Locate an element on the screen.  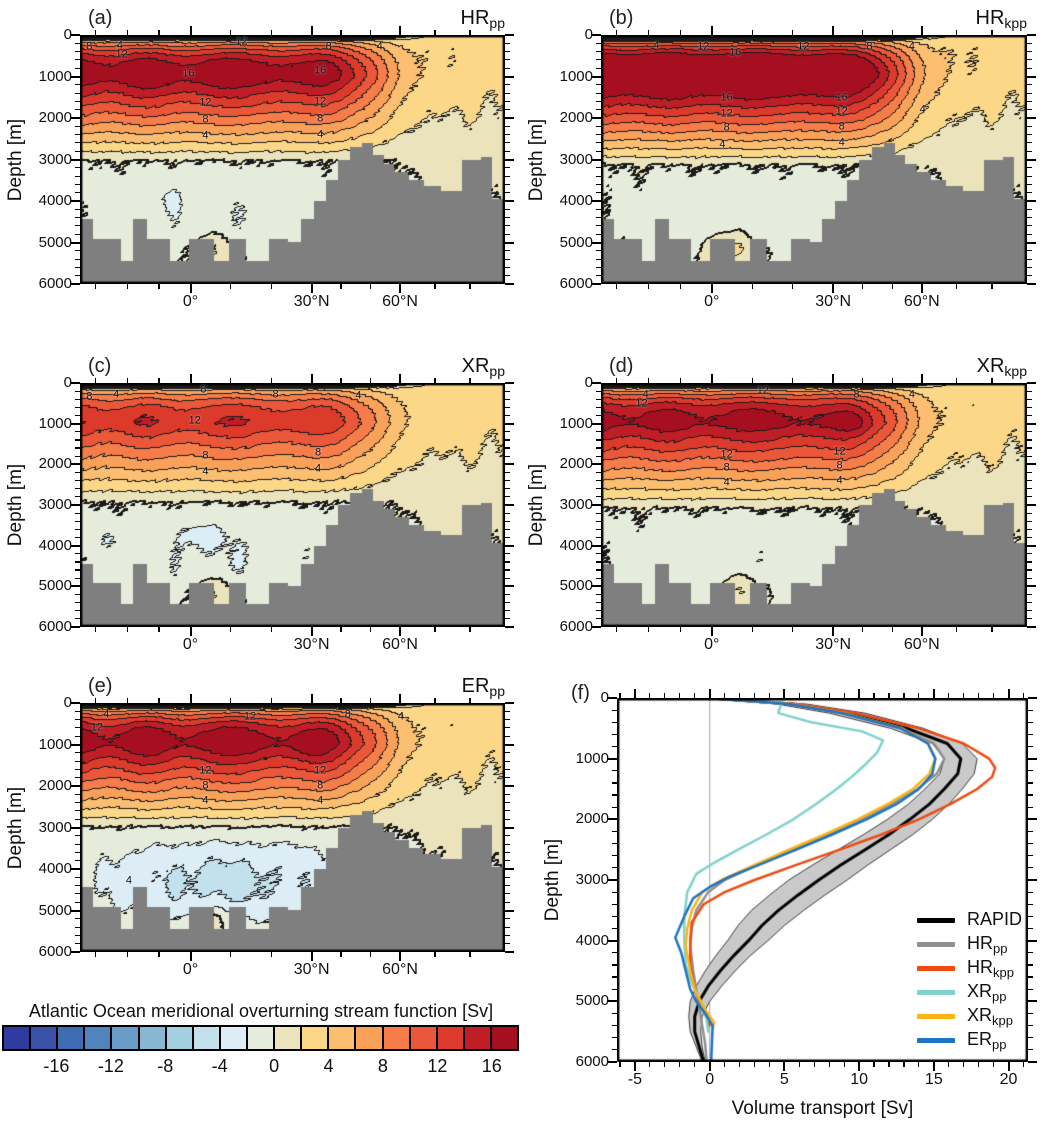
x-tick-label: 30°N is located at coordinates (311, 969).